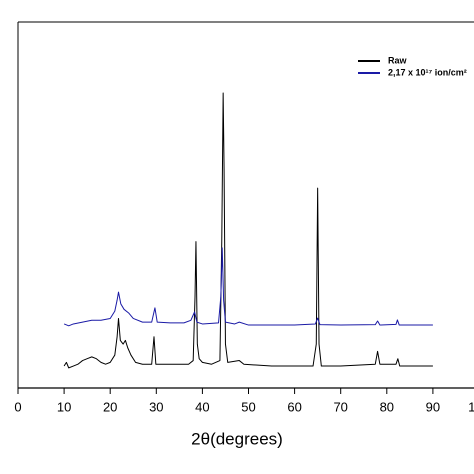 The image size is (474, 474). Describe the element at coordinates (248, 406) in the screenshot. I see `x-tick-label: 50` at that location.